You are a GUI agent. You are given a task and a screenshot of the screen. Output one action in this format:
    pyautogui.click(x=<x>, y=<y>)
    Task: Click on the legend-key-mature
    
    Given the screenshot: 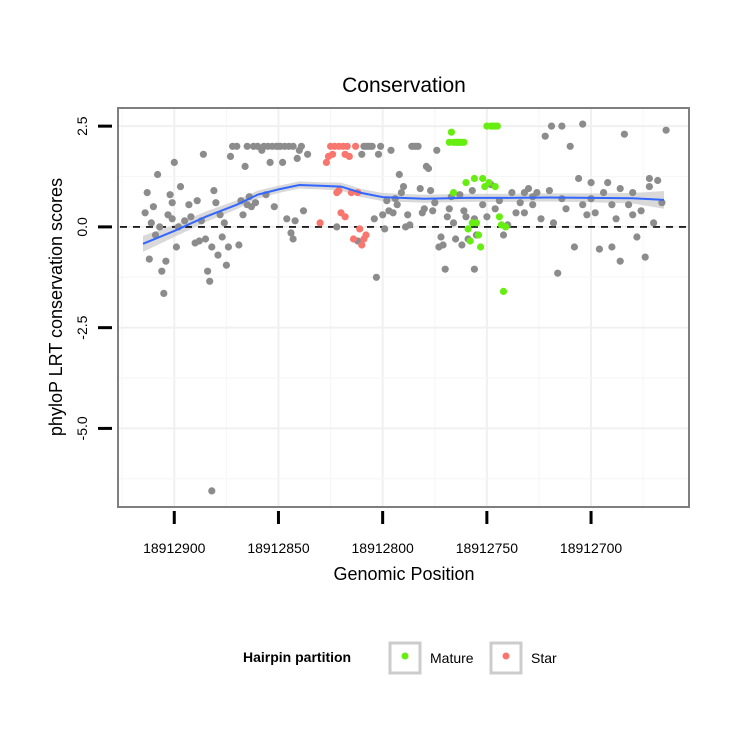 What is the action you would take?
    pyautogui.click(x=405, y=658)
    